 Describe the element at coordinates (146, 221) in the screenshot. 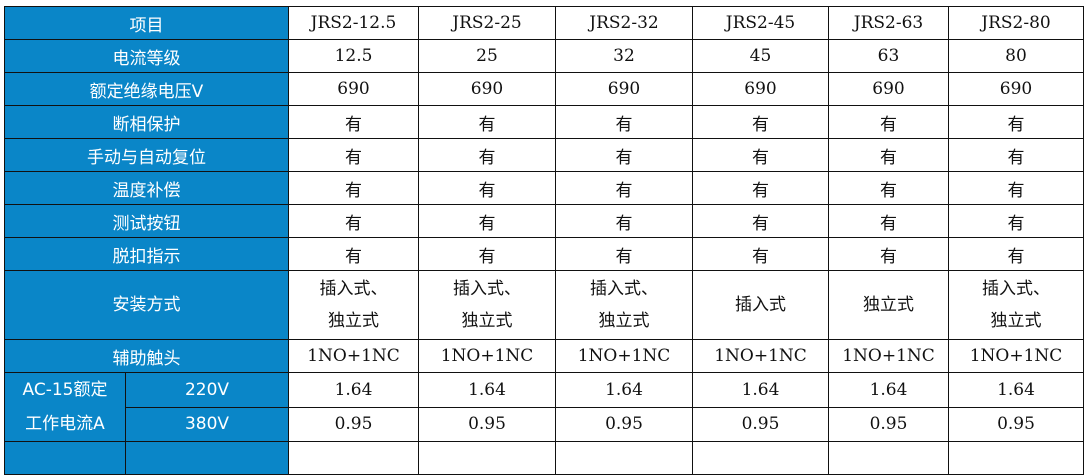

I see `row-label: 测试按钮` at that location.